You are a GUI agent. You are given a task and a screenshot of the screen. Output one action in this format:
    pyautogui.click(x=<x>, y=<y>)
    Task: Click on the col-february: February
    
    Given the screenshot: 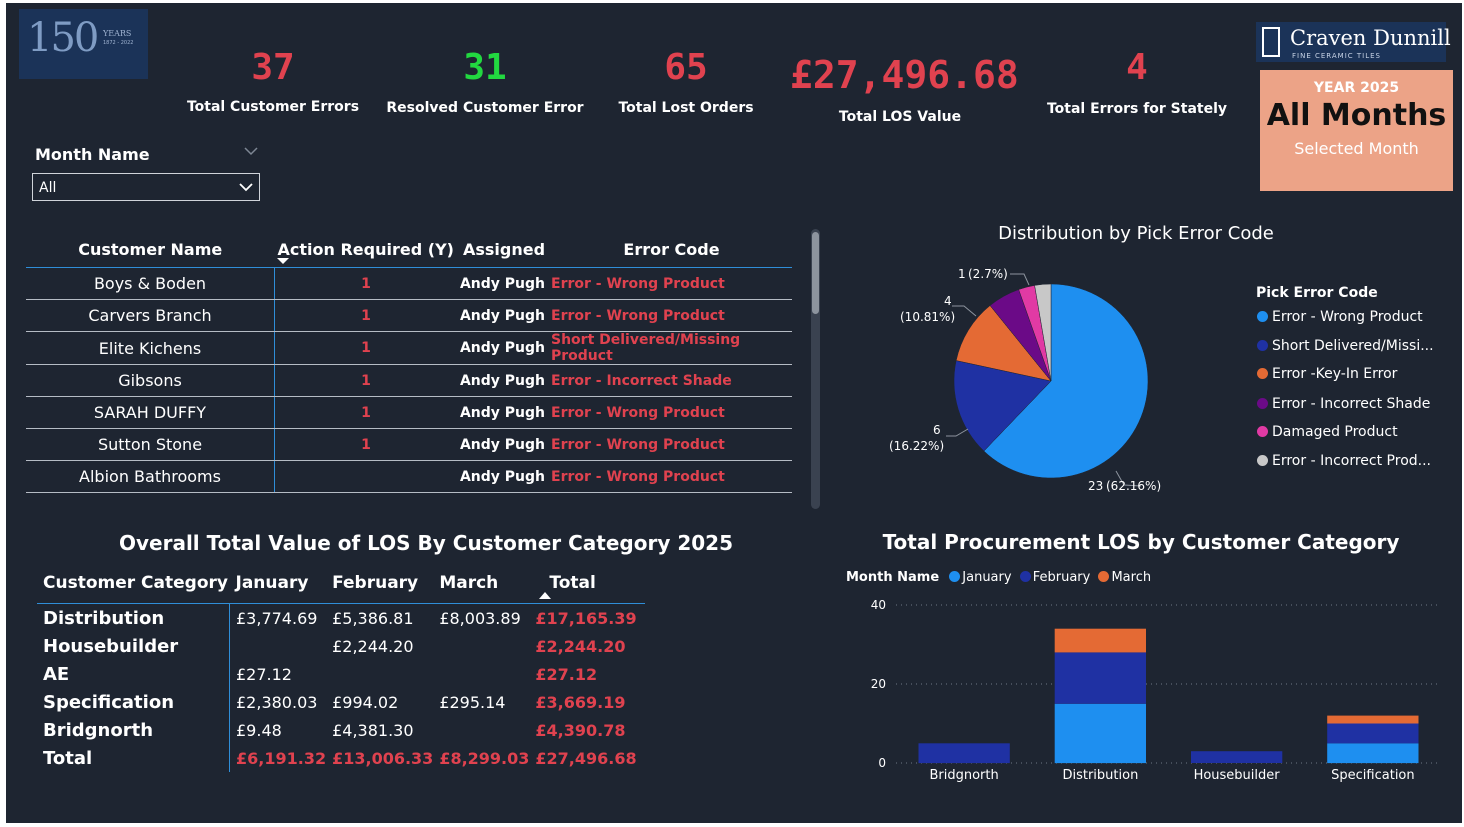 What is the action you would take?
    pyautogui.click(x=380, y=583)
    